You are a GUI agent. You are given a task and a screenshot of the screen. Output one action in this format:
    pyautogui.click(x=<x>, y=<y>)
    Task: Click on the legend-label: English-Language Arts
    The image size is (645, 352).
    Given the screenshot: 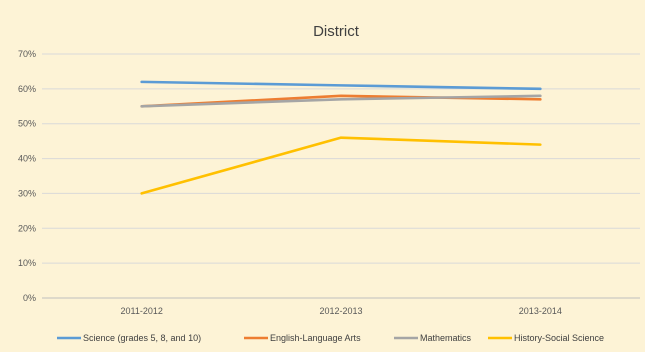 What is the action you would take?
    pyautogui.click(x=315, y=338)
    